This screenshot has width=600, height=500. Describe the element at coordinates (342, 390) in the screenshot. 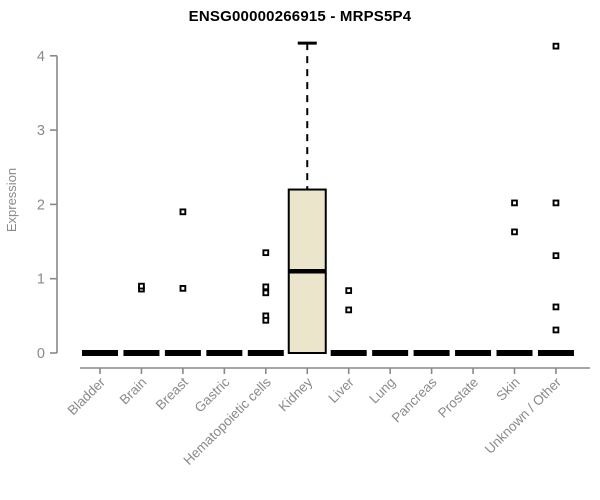

I see `x-tick-label: Liver` at that location.